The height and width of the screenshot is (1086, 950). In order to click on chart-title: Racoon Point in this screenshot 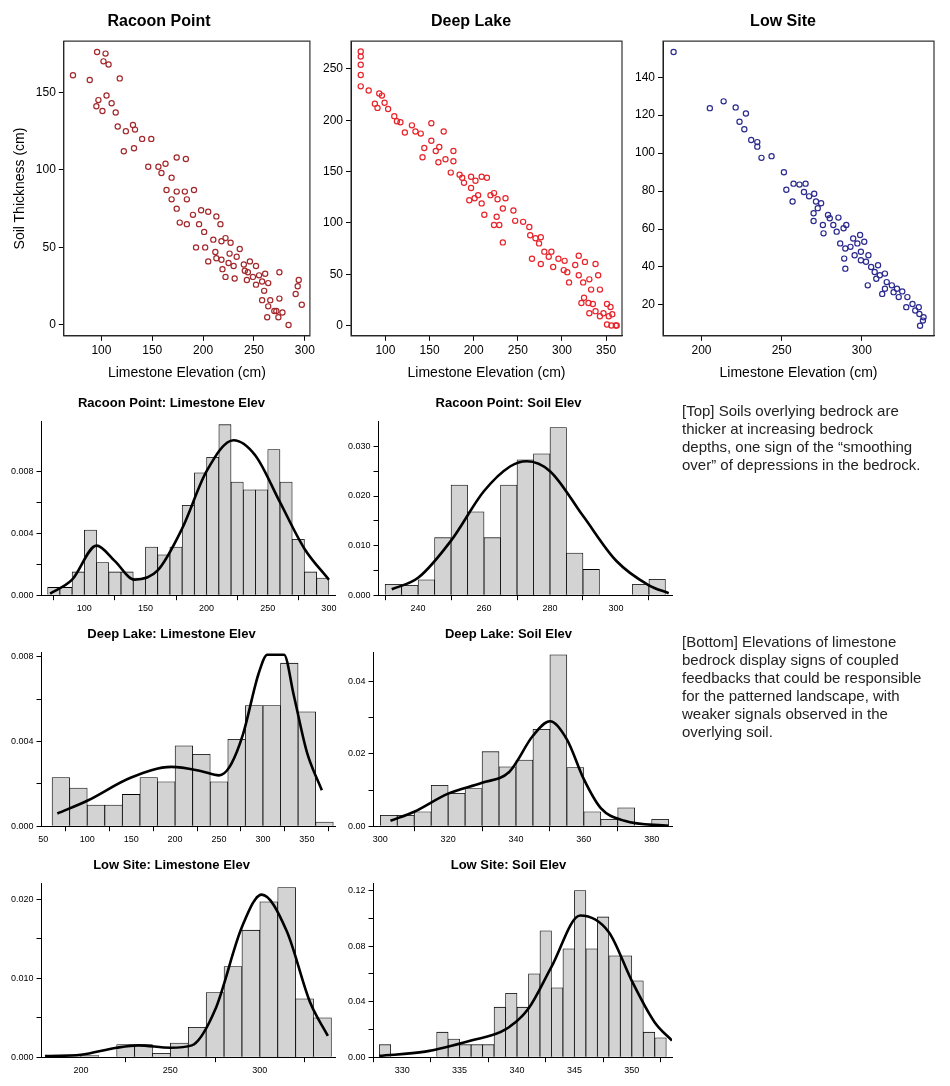, I will do `click(159, 21)`.